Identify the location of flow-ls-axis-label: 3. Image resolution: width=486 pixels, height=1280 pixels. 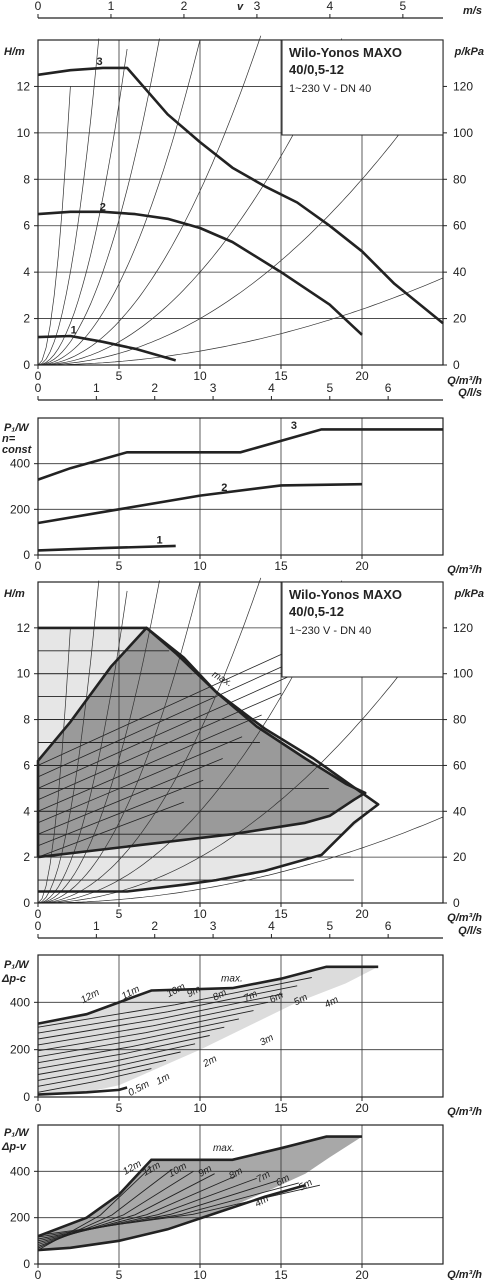
(213, 388).